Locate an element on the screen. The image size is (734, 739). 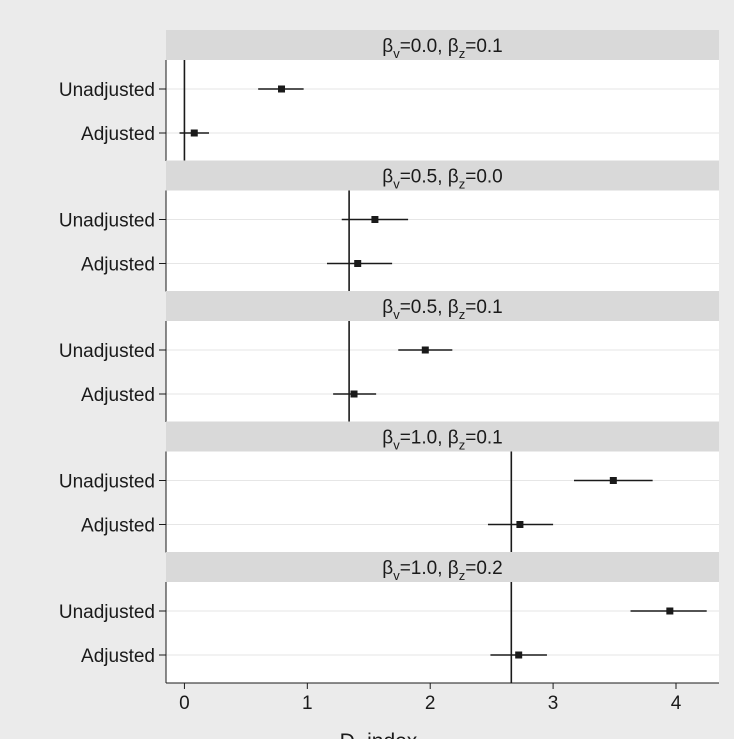
x-axis-title: D−index is located at coordinates (379, 734).